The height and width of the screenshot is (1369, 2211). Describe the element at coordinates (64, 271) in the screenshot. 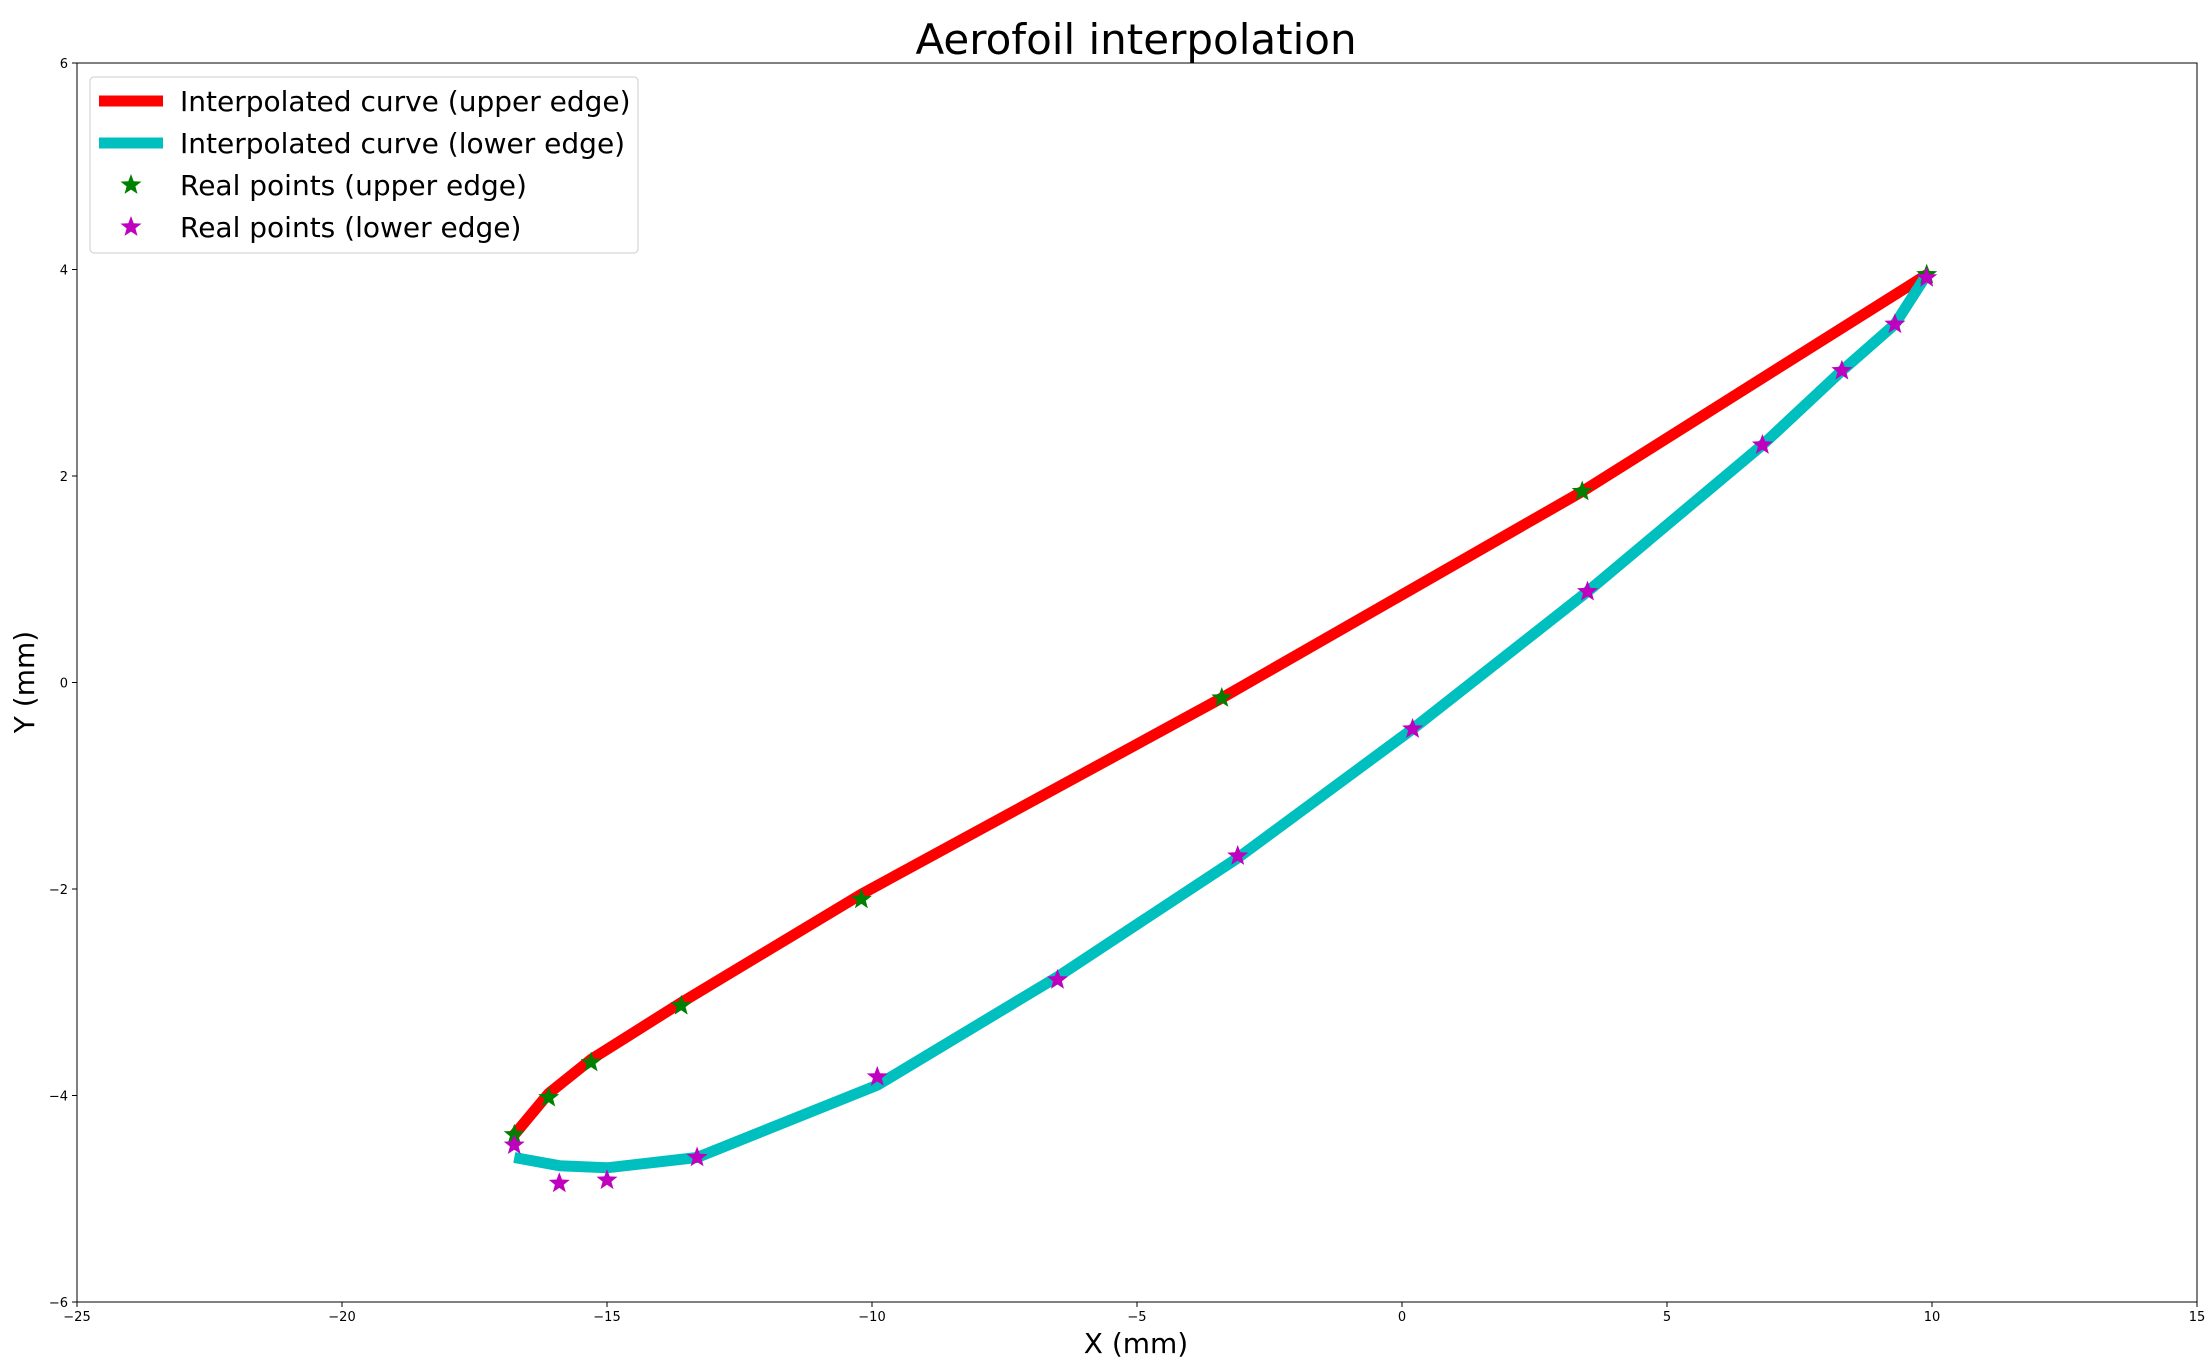

I see `y-tick-label: 4` at that location.